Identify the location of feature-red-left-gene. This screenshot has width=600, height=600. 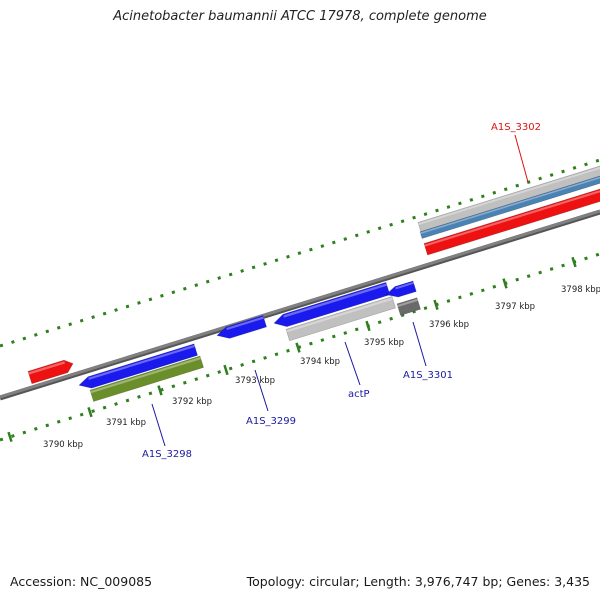
(50, 372).